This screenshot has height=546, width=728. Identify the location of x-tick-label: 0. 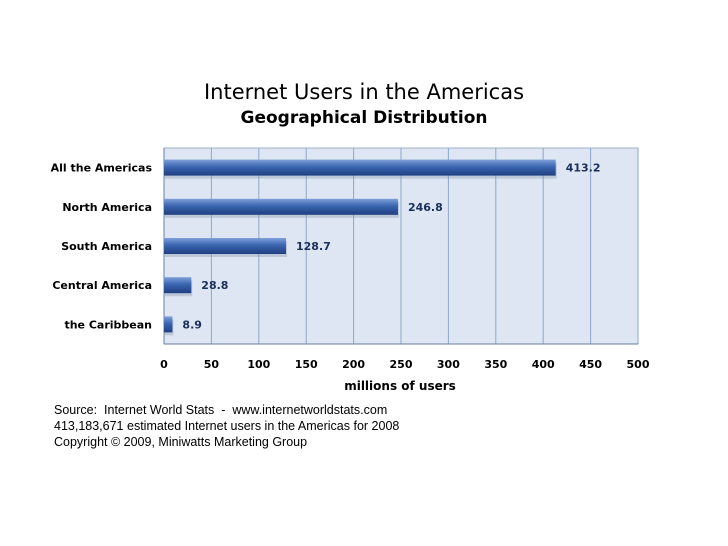
(164, 364).